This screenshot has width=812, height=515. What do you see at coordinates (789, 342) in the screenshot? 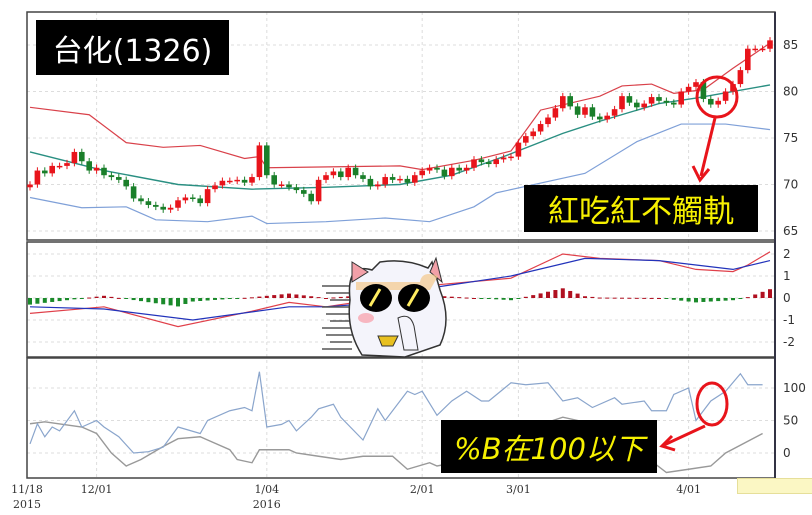
I see `y-tick-label: -2` at bounding box center [789, 342].